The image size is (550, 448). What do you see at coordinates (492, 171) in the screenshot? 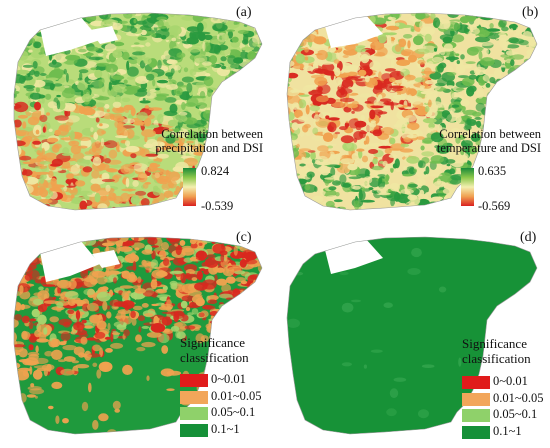
I see `colorbar-max-label: 0.635` at bounding box center [492, 171].